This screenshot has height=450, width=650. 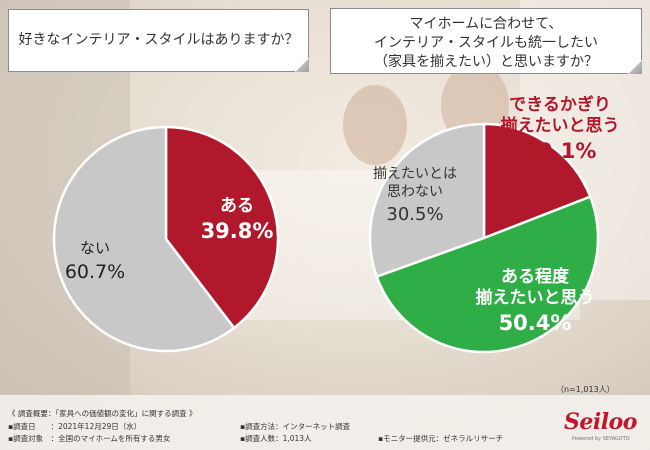 What do you see at coordinates (237, 231) in the screenshot?
I see `slice-value-label: 39.8%` at bounding box center [237, 231].